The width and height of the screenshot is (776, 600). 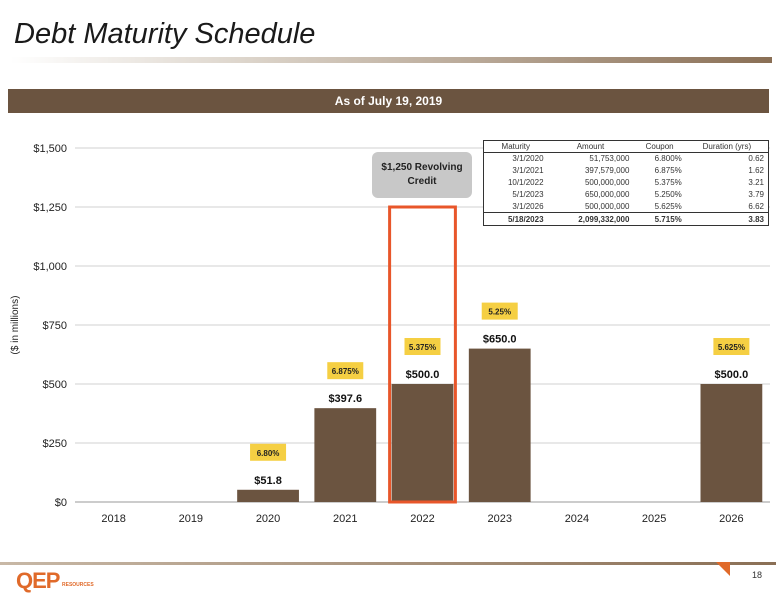 What do you see at coordinates (659, 146) in the screenshot?
I see `table-header-coupon: Coupon` at bounding box center [659, 146].